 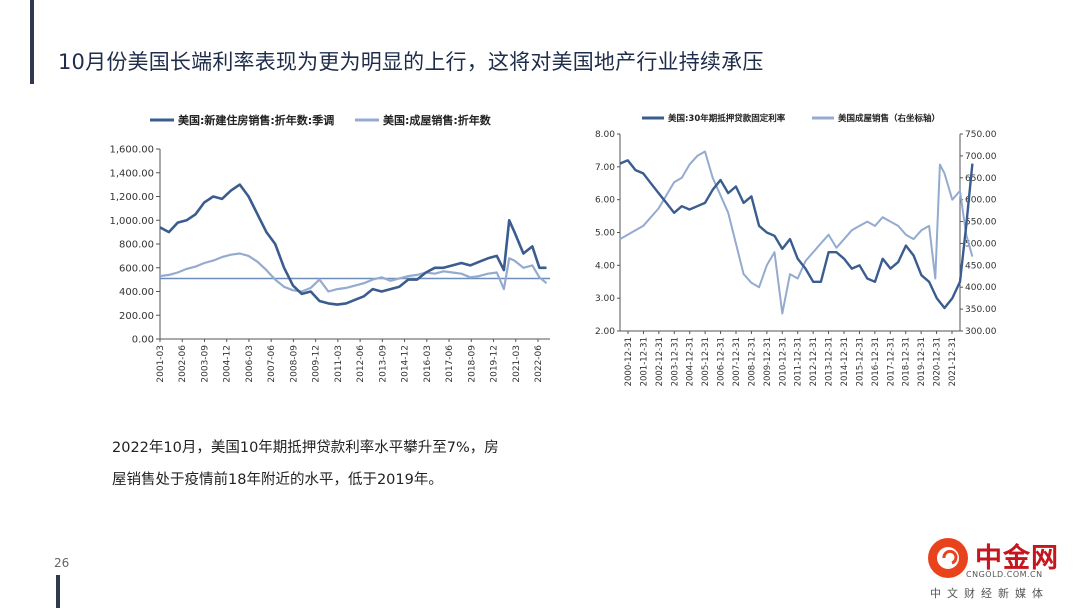 What do you see at coordinates (383, 364) in the screenshot?
I see `left-x-tick-label: 2013-09` at bounding box center [383, 364].